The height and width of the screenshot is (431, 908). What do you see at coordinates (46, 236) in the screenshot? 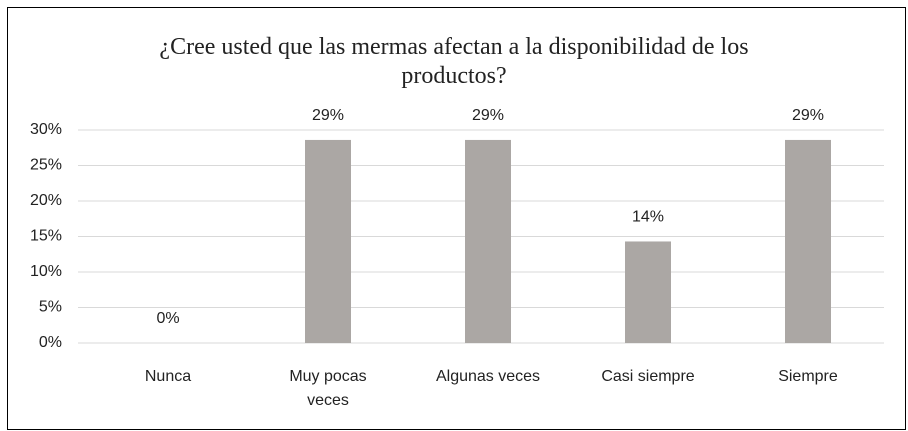
I see `y-tick-label: 15%` at bounding box center [46, 236].